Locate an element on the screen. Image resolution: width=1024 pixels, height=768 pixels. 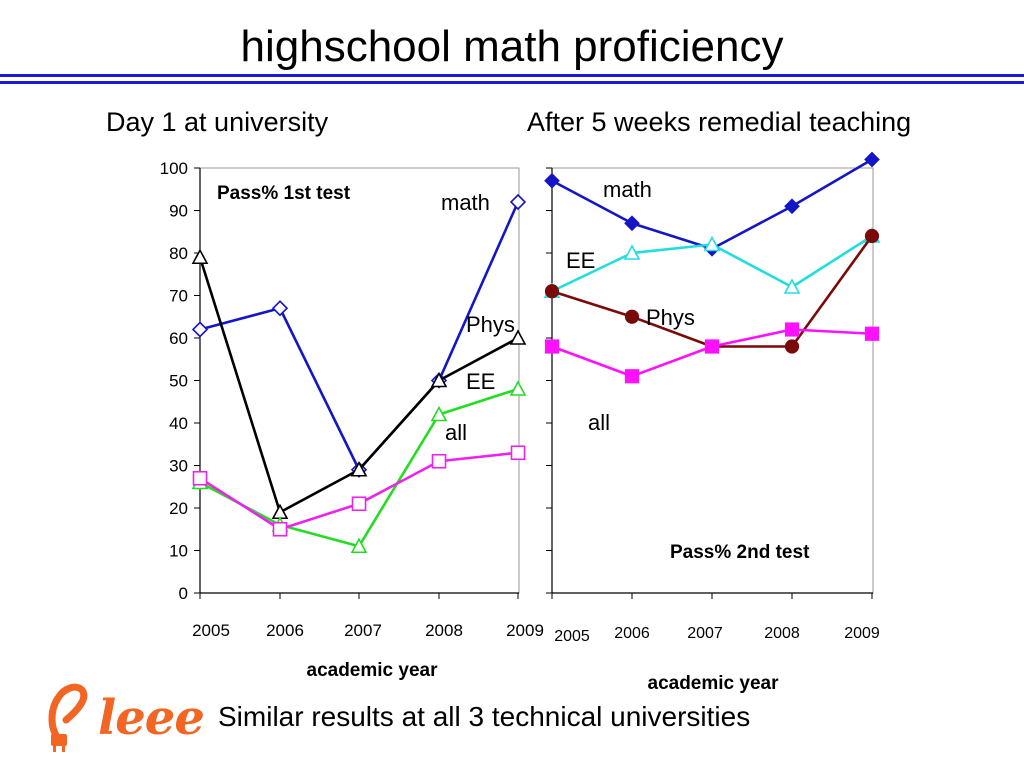
chart1-series-label-math: math is located at coordinates (465, 202).